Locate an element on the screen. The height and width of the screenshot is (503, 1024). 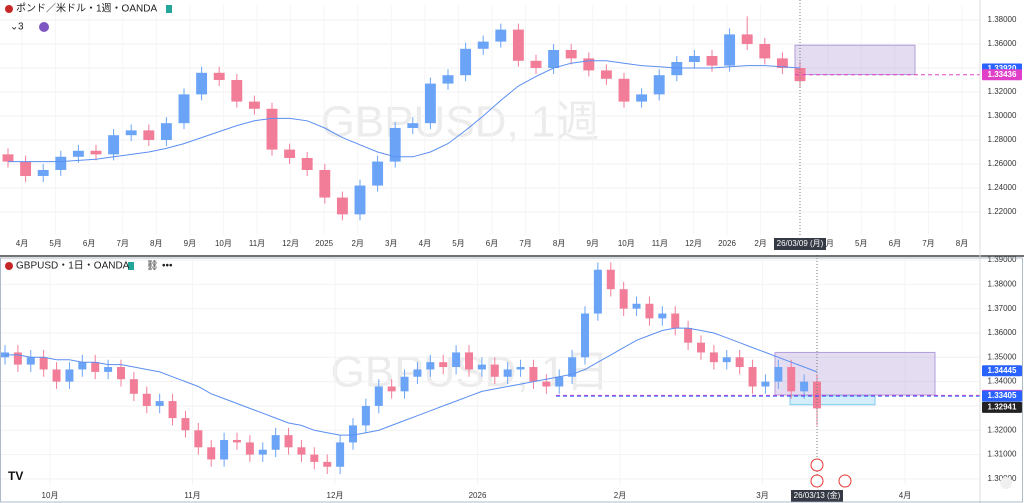
crosshair-label: 26/03/09 (月) is located at coordinates (800, 243).